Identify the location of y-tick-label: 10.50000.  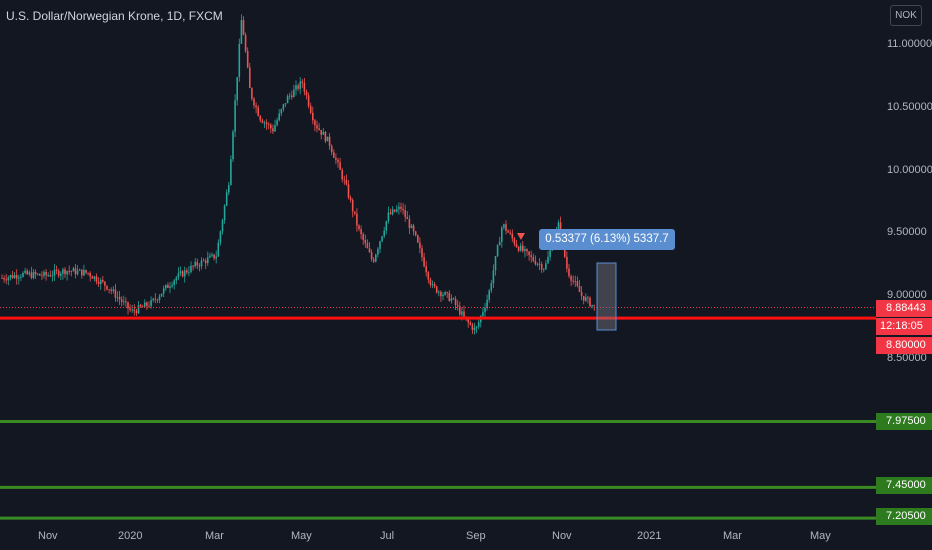
(909, 107).